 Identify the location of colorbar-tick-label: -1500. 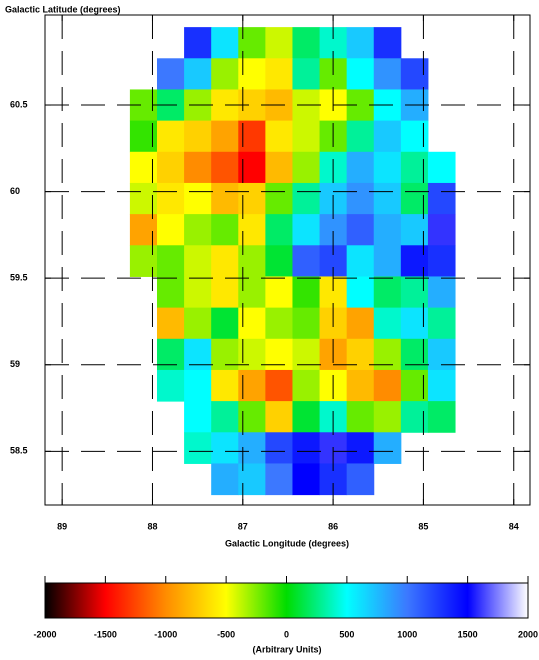
(105, 634).